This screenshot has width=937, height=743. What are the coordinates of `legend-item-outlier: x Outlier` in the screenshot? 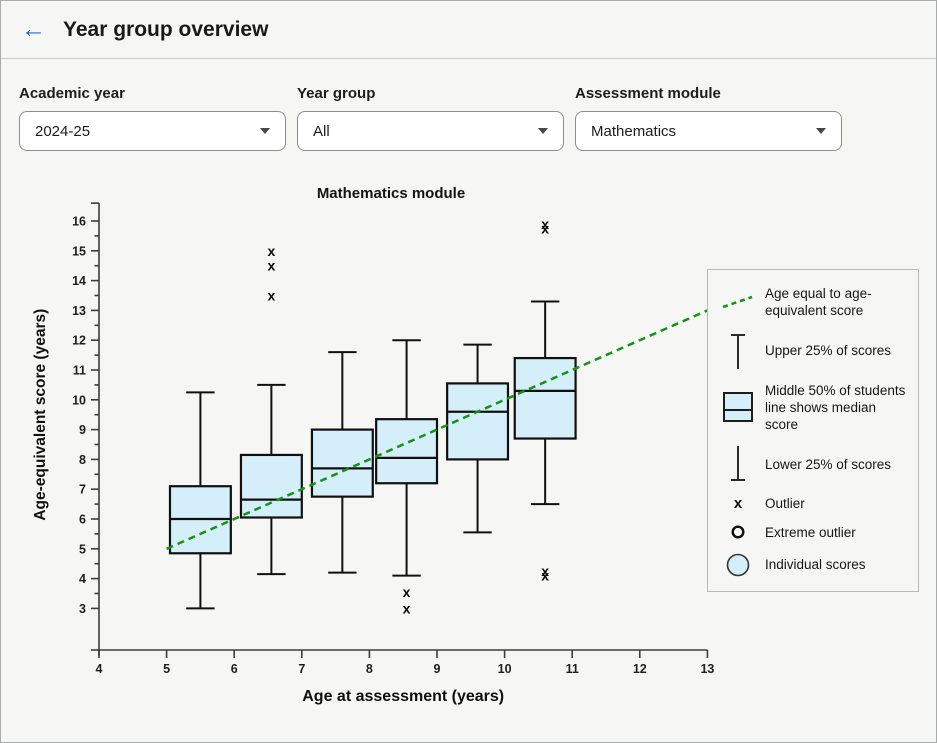 It's located at (814, 503).